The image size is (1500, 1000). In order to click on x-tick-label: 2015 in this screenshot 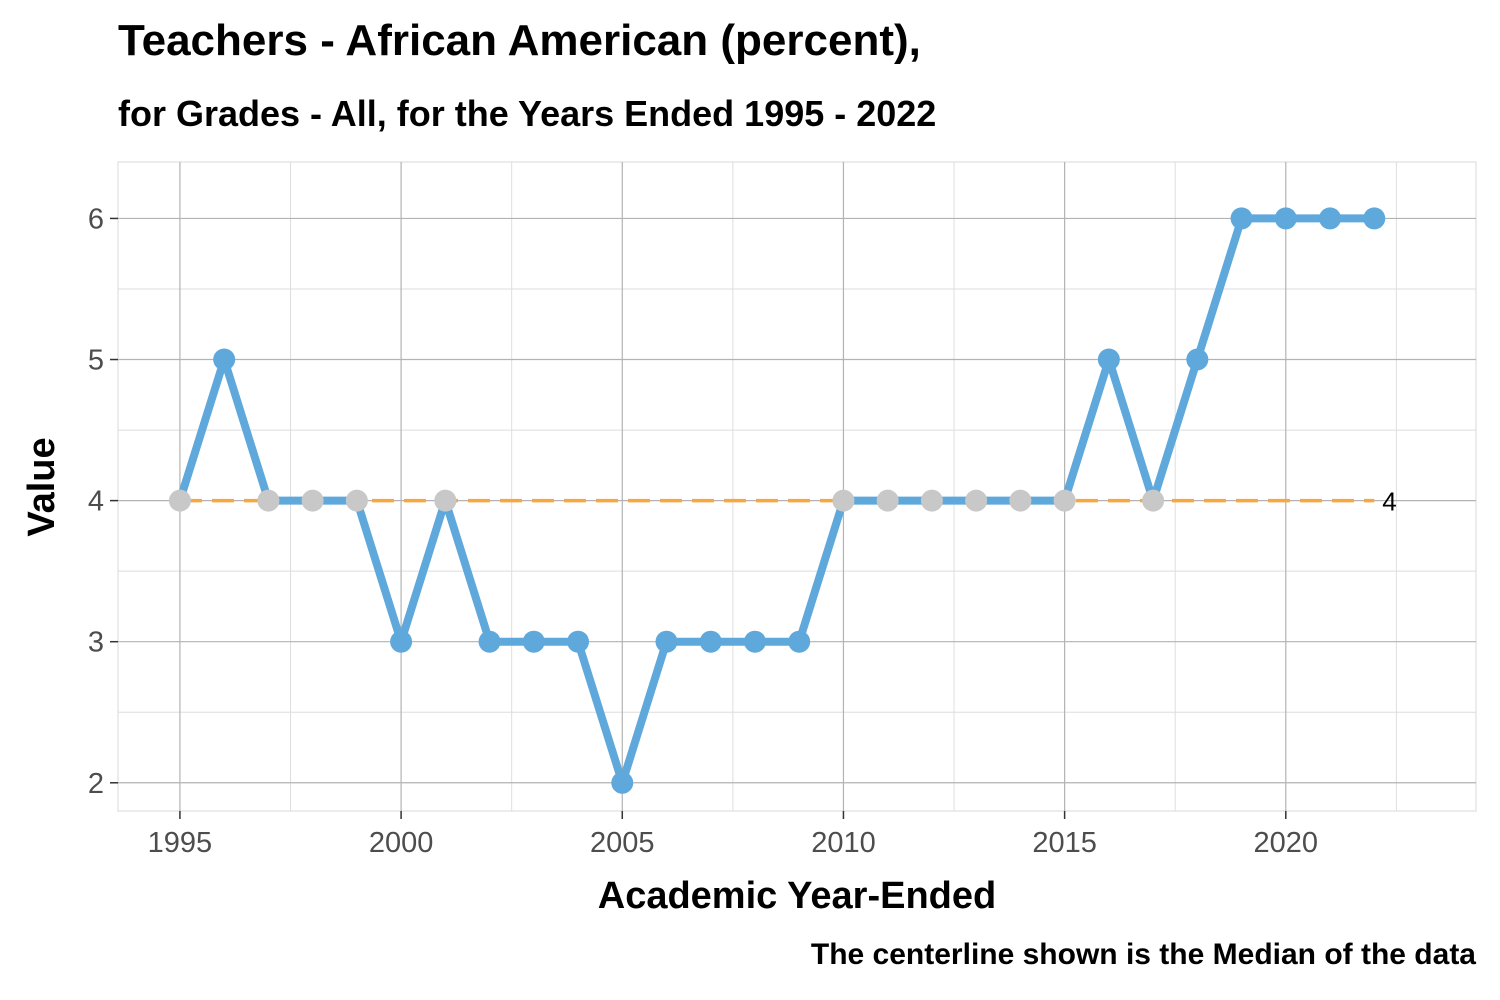, I will do `click(1064, 843)`.